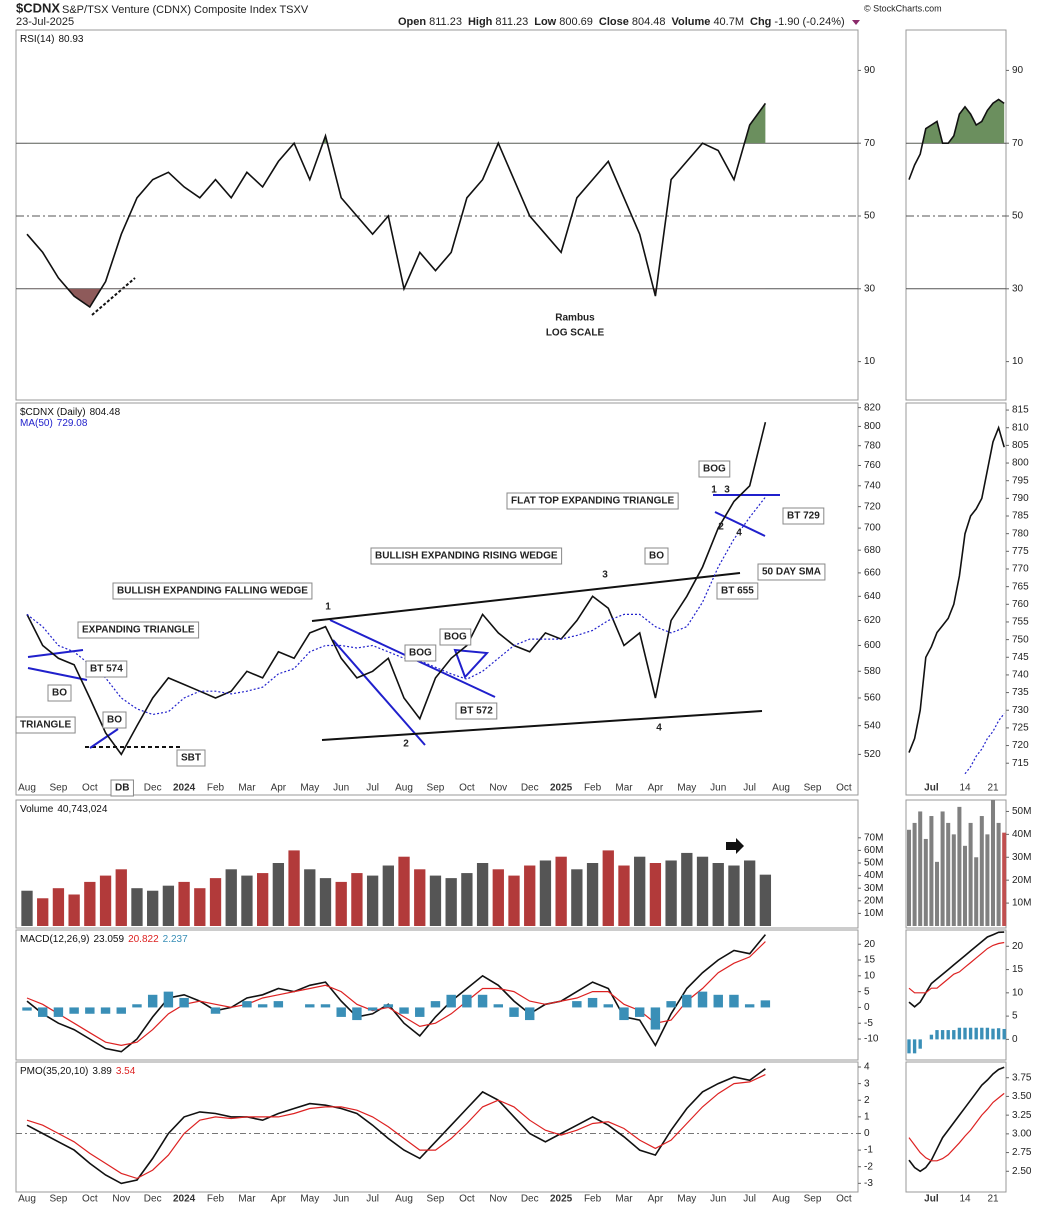 This screenshot has height=1207, width=1050. Describe the element at coordinates (54, 939) in the screenshot. I see `legend-name: MACD(12,26,9)` at that location.